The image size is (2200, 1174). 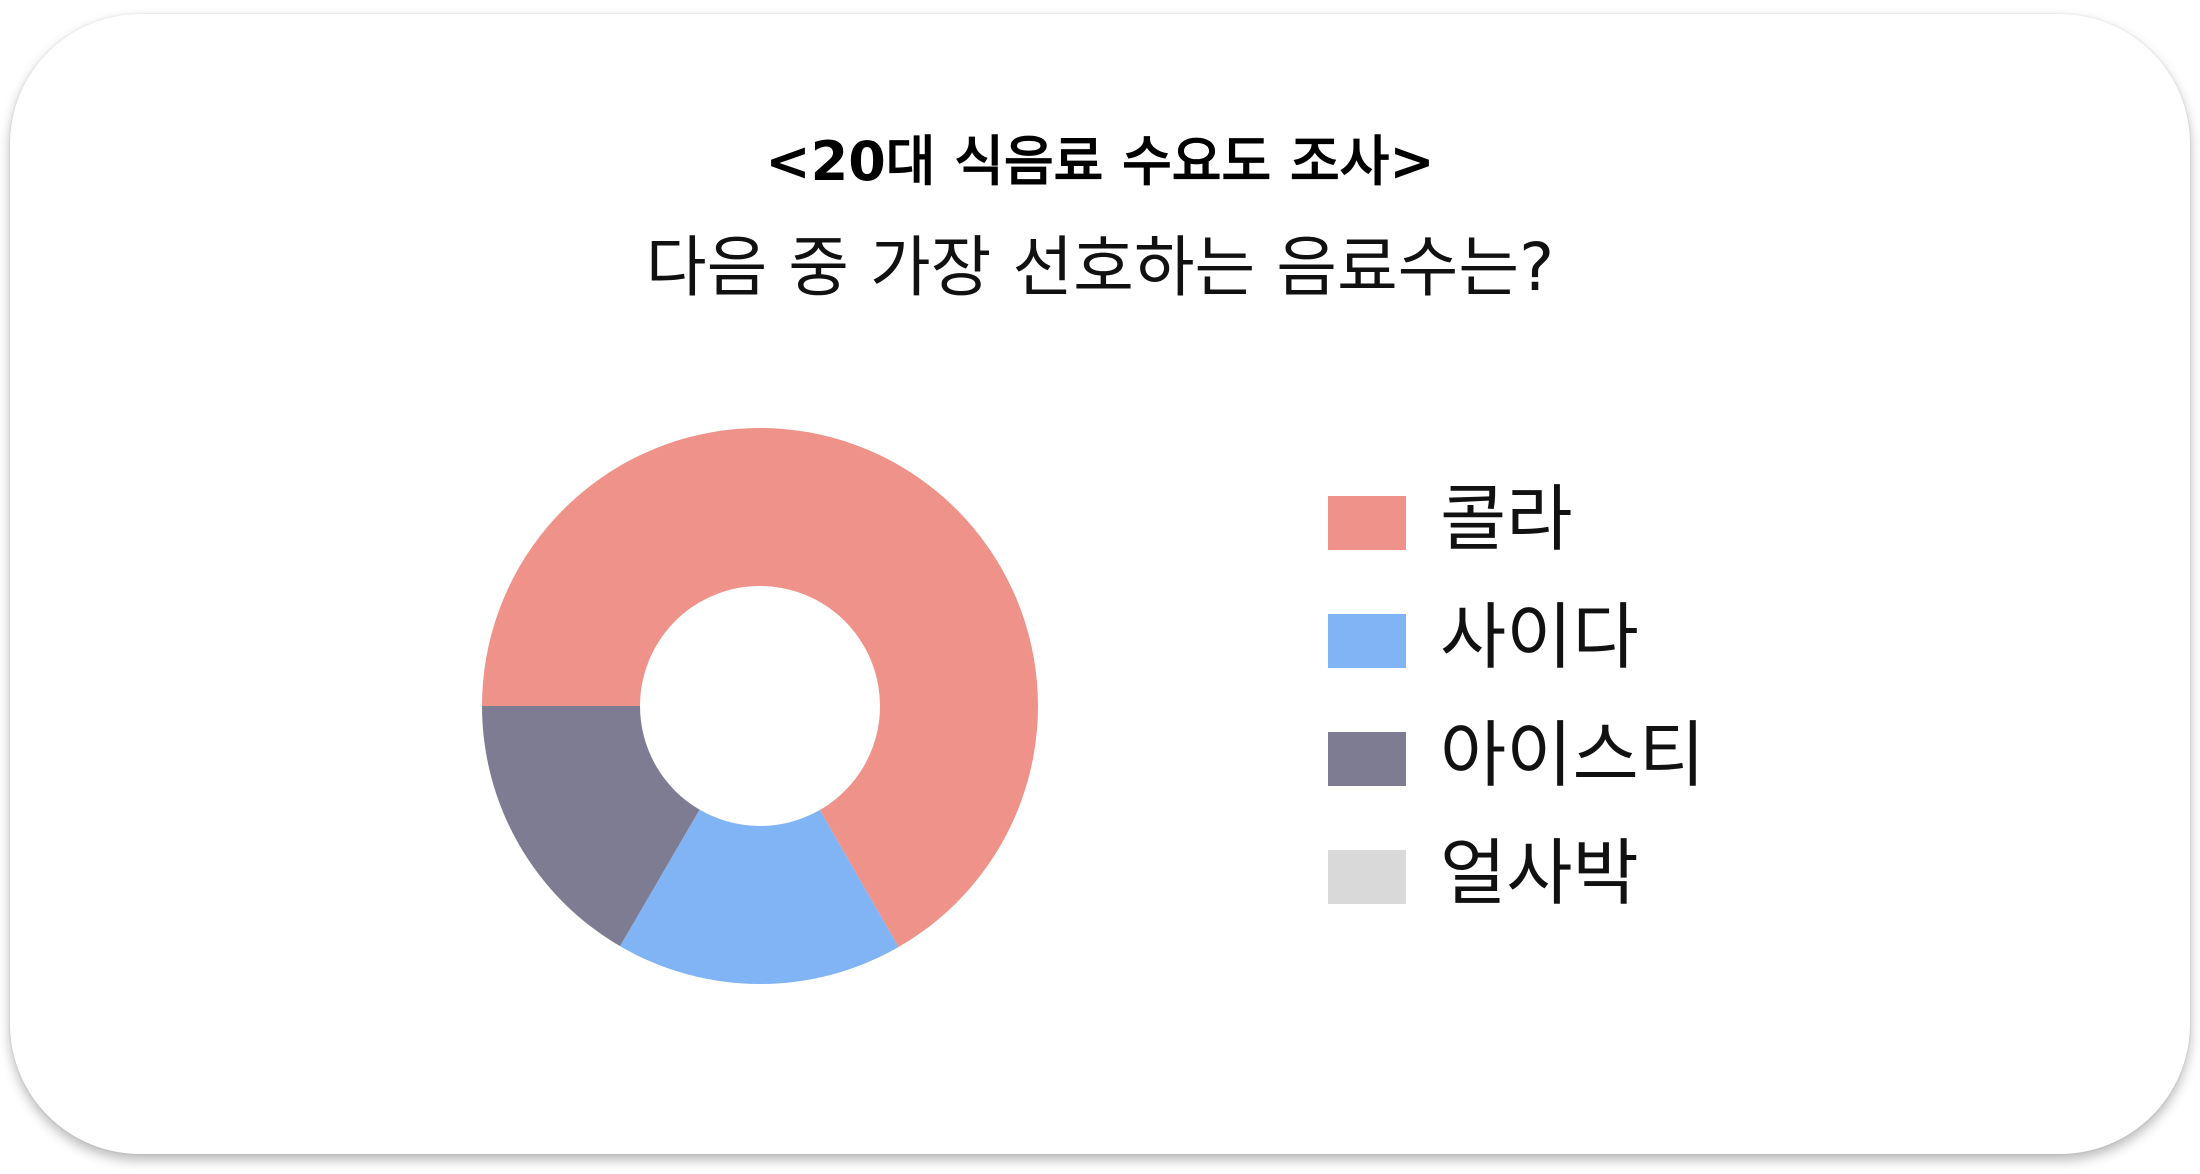 I want to click on donut-slice-cola, so click(x=760, y=687).